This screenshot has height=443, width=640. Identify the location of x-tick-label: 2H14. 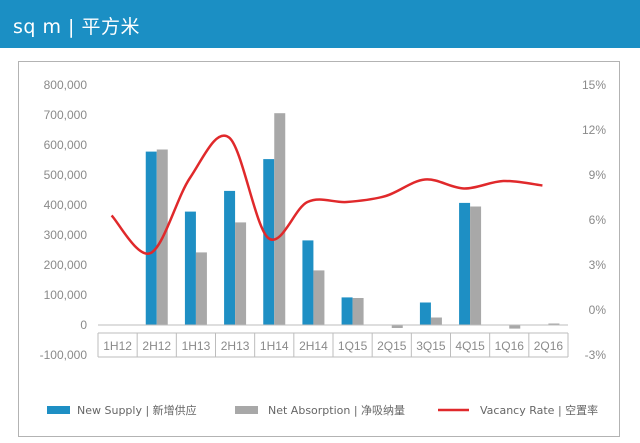
(313, 346).